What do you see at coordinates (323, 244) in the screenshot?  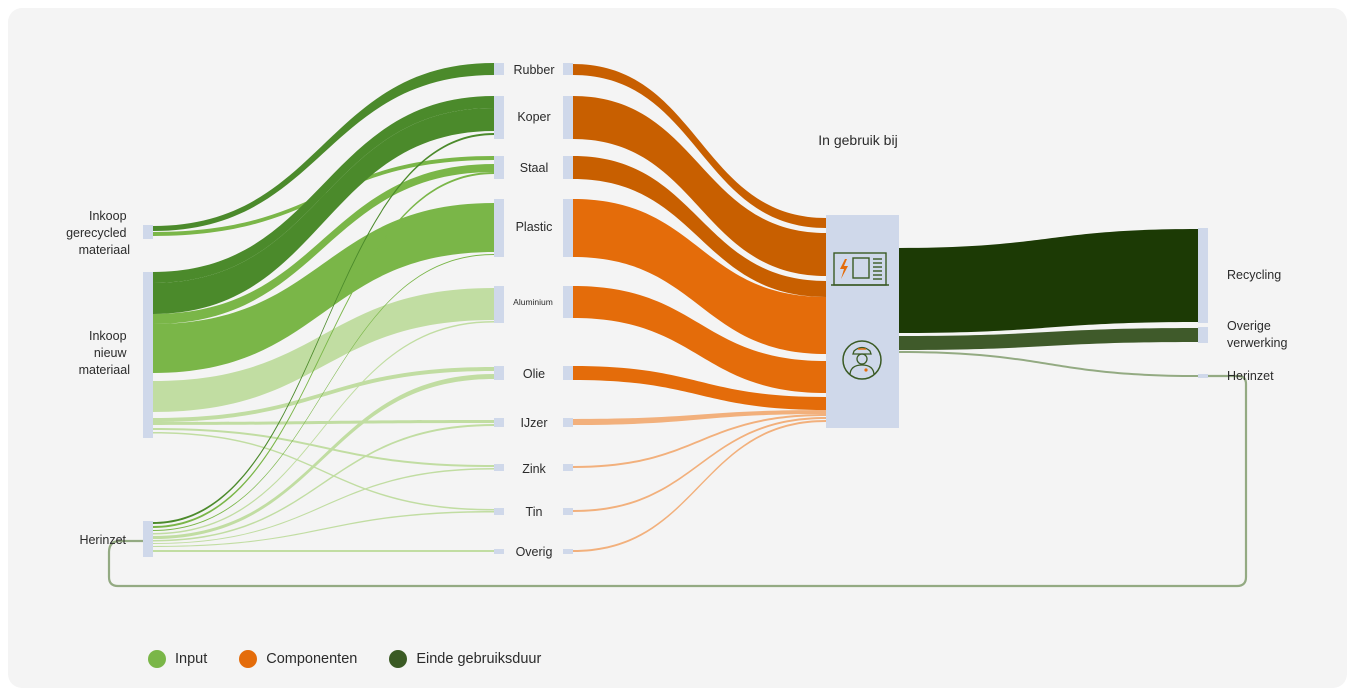 I see `flow-nieuw-staal` at bounding box center [323, 244].